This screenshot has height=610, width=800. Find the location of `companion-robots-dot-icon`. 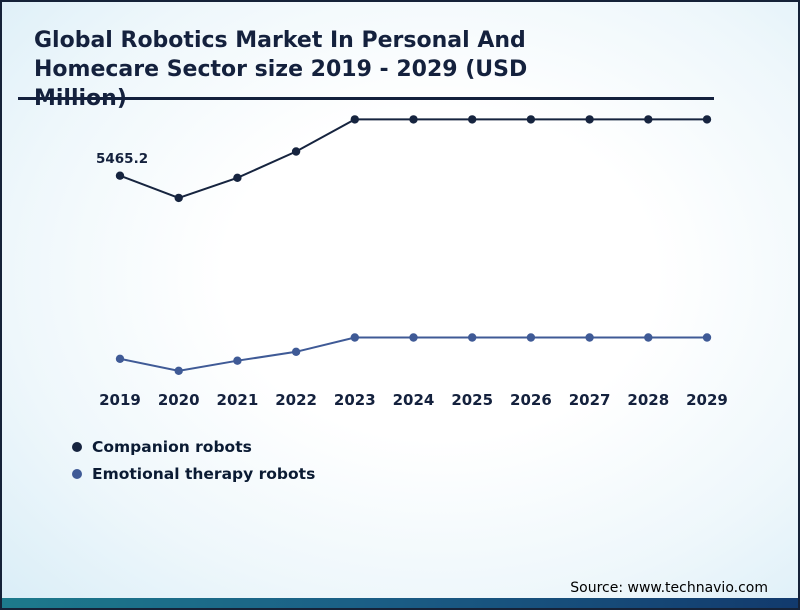

companion-robots-dot-icon is located at coordinates (77, 447).